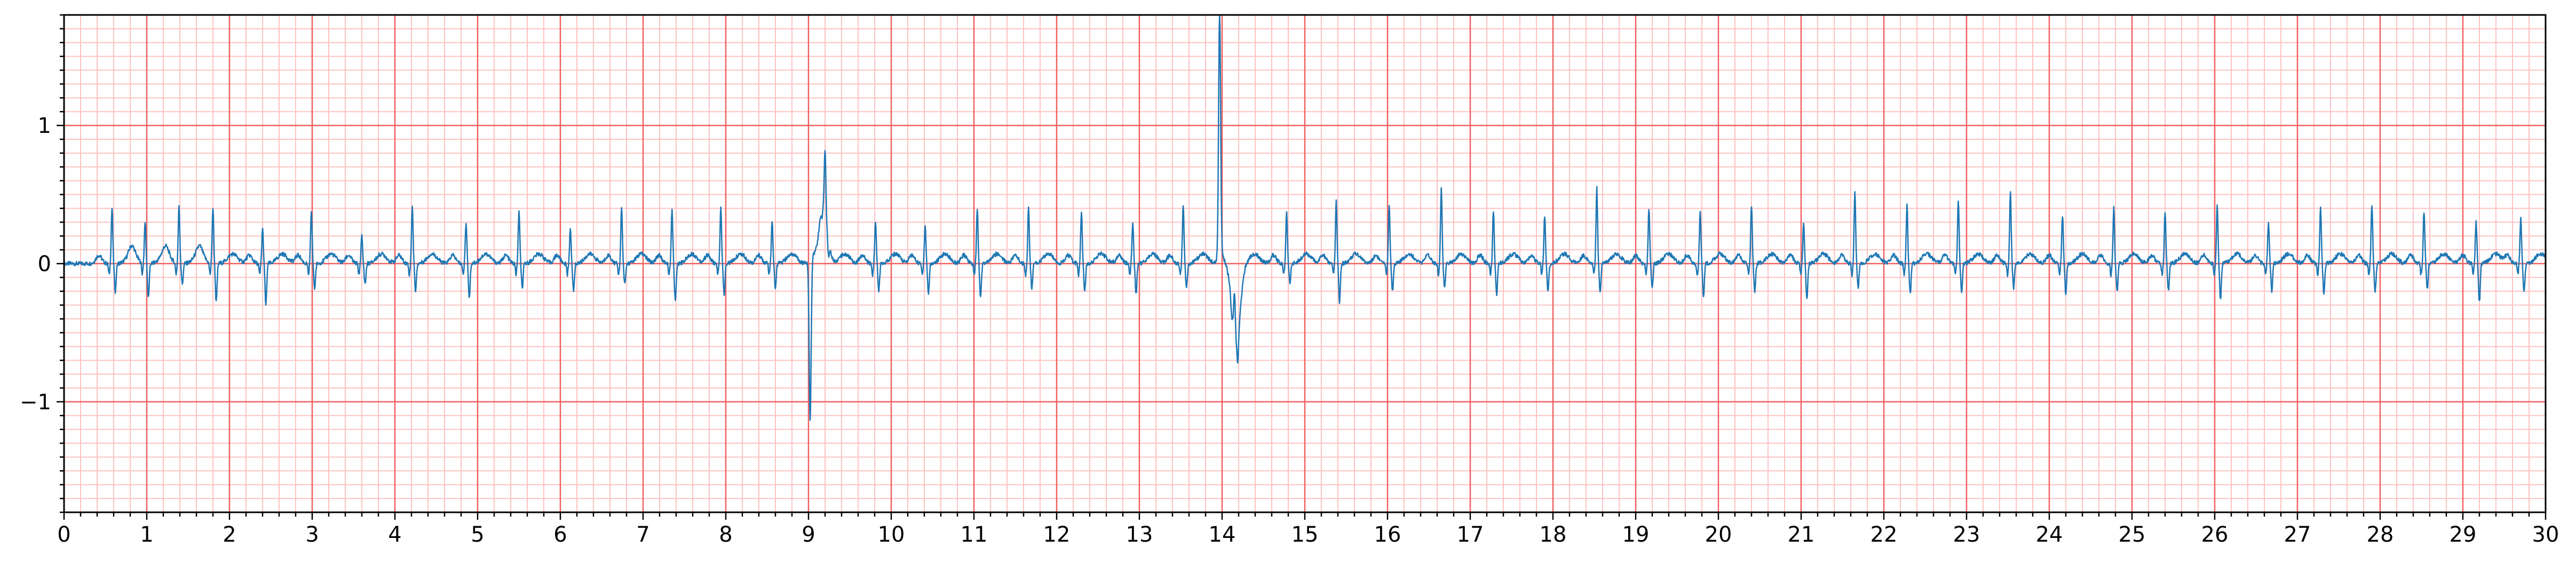  Describe the element at coordinates (44, 126) in the screenshot. I see `y-tick-label: 1` at that location.